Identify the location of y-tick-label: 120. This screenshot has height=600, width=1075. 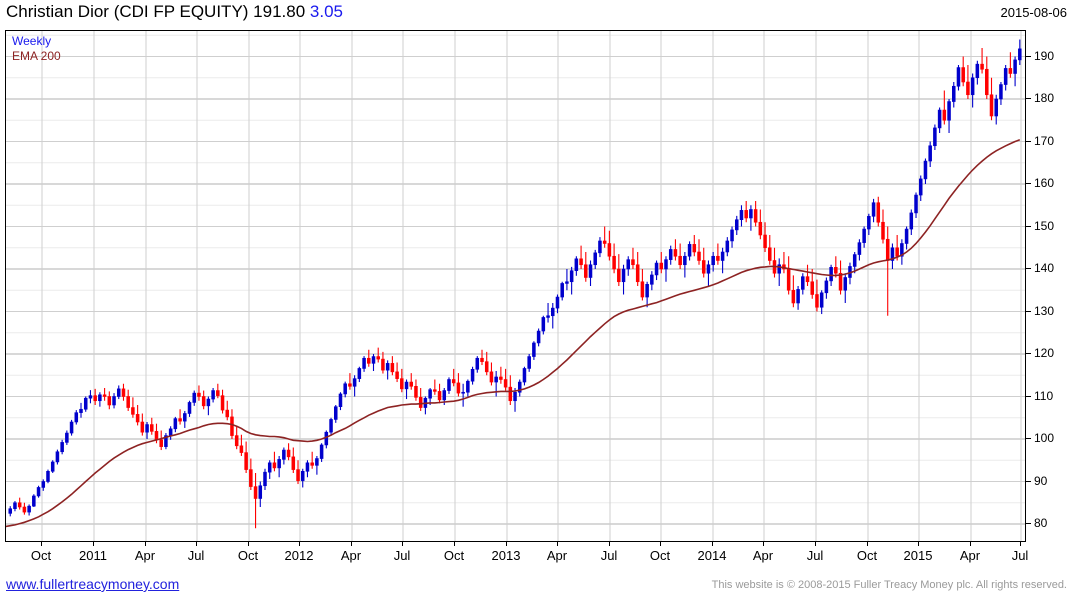
(1044, 353).